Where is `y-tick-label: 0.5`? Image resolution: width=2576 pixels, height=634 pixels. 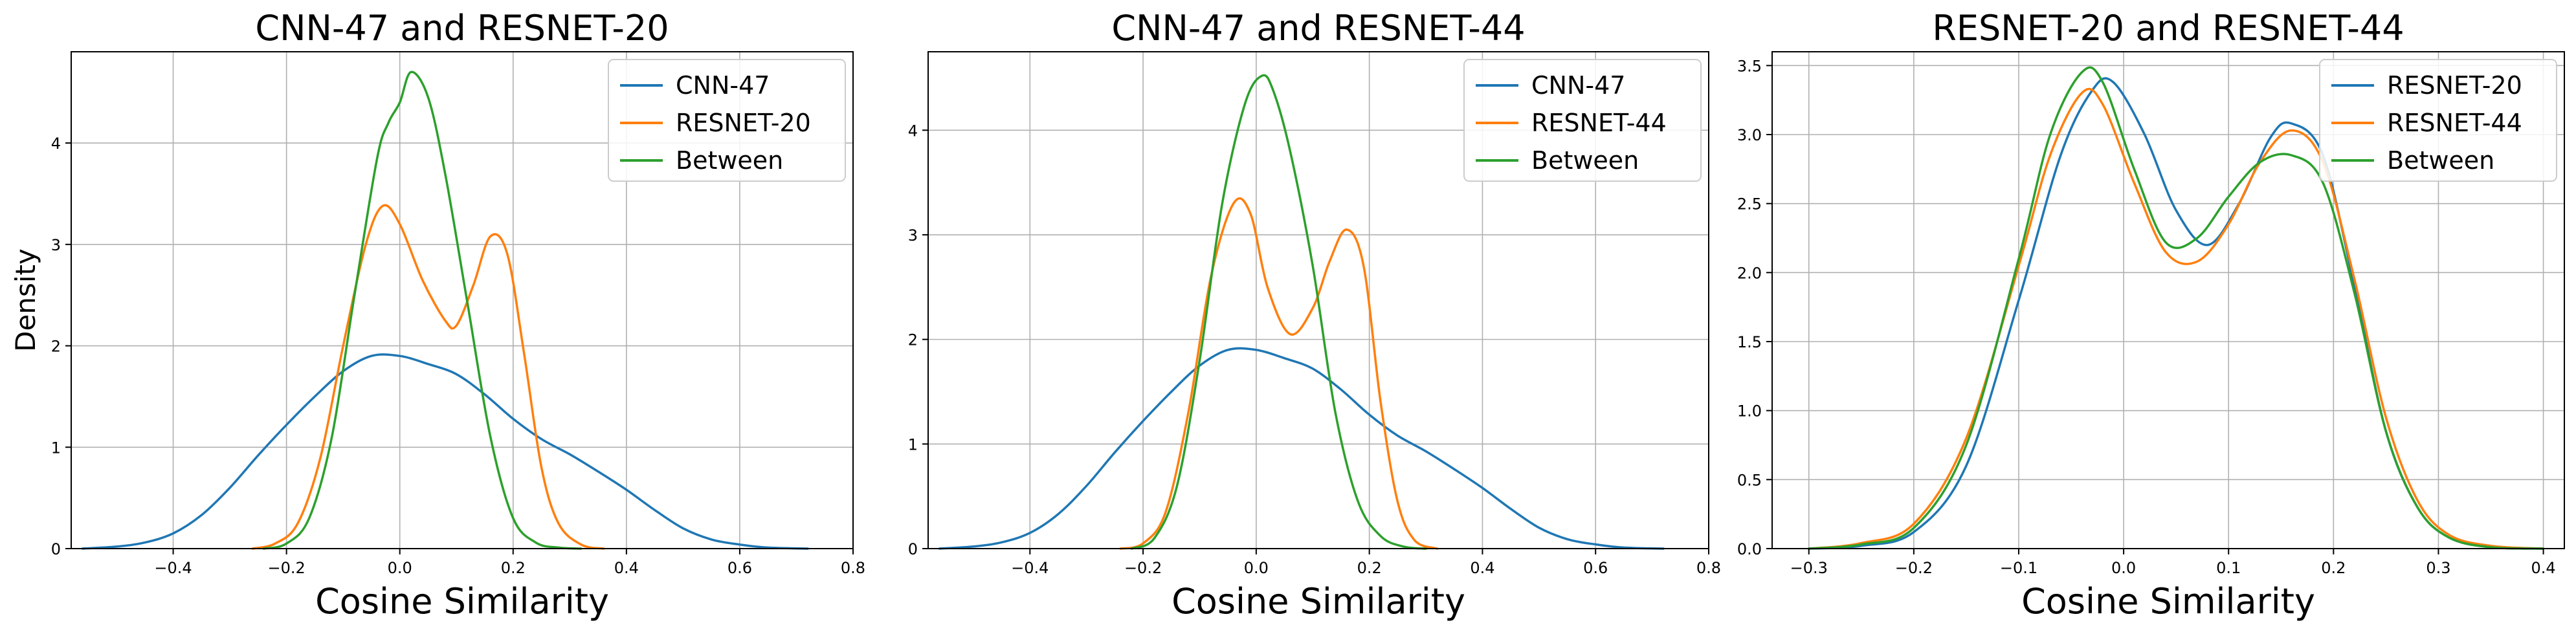
y-tick-label: 0.5 is located at coordinates (1749, 480).